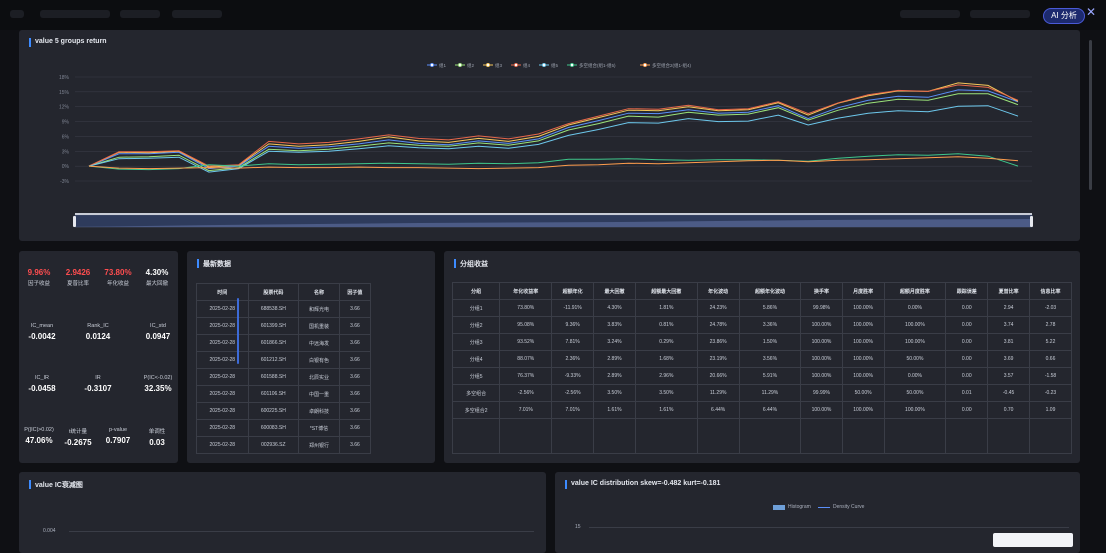 This screenshot has width=1106, height=553. Describe the element at coordinates (1050, 359) in the screenshot. I see `table-cell: 0.66` at that location.